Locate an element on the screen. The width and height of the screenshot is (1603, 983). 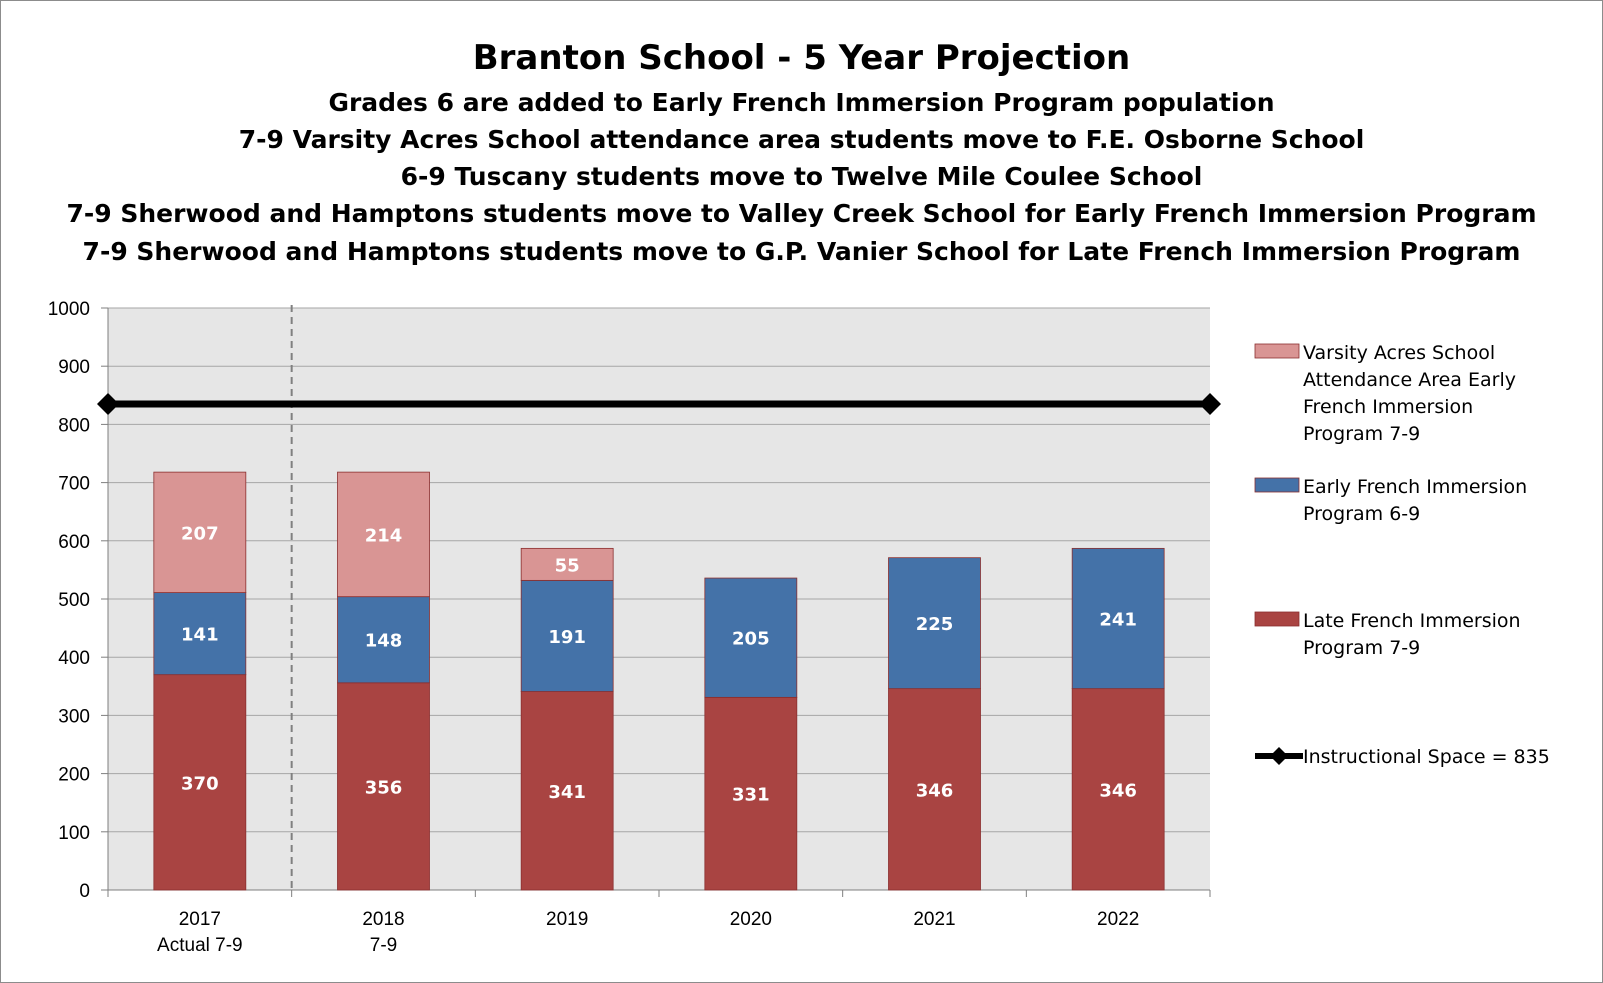
data-label: 341 is located at coordinates (567, 792).